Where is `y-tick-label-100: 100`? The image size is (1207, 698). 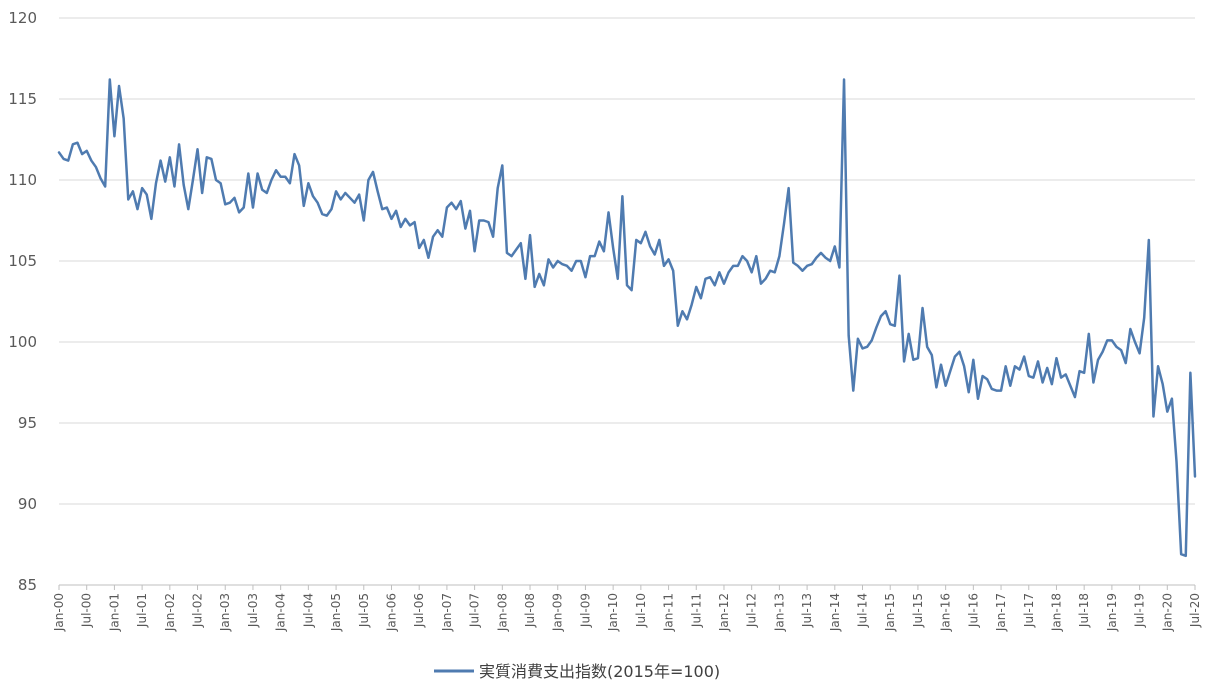
y-tick-label-100: 100 is located at coordinates (22, 342).